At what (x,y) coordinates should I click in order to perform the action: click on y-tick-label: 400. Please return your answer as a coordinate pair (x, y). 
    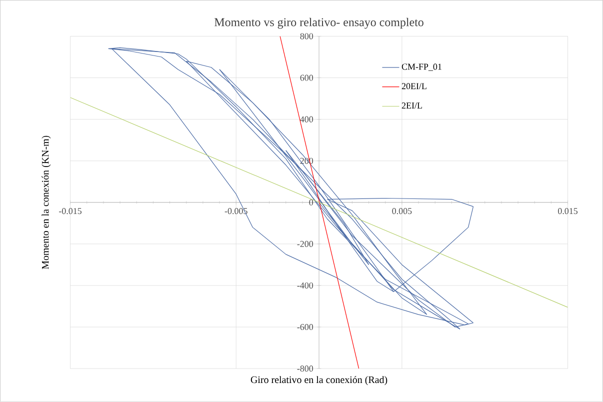
    Looking at the image, I should click on (307, 119).